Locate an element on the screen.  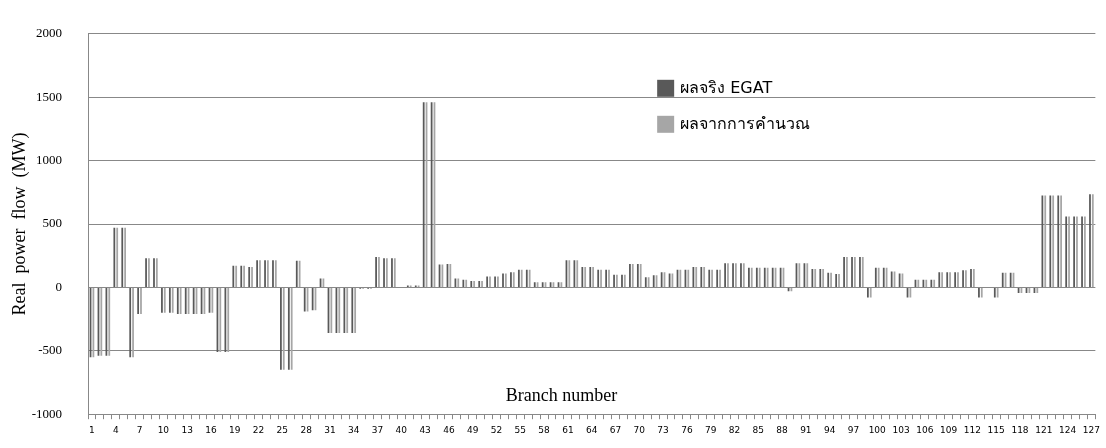
x-tick-label: 127 is located at coordinates (1091, 429).